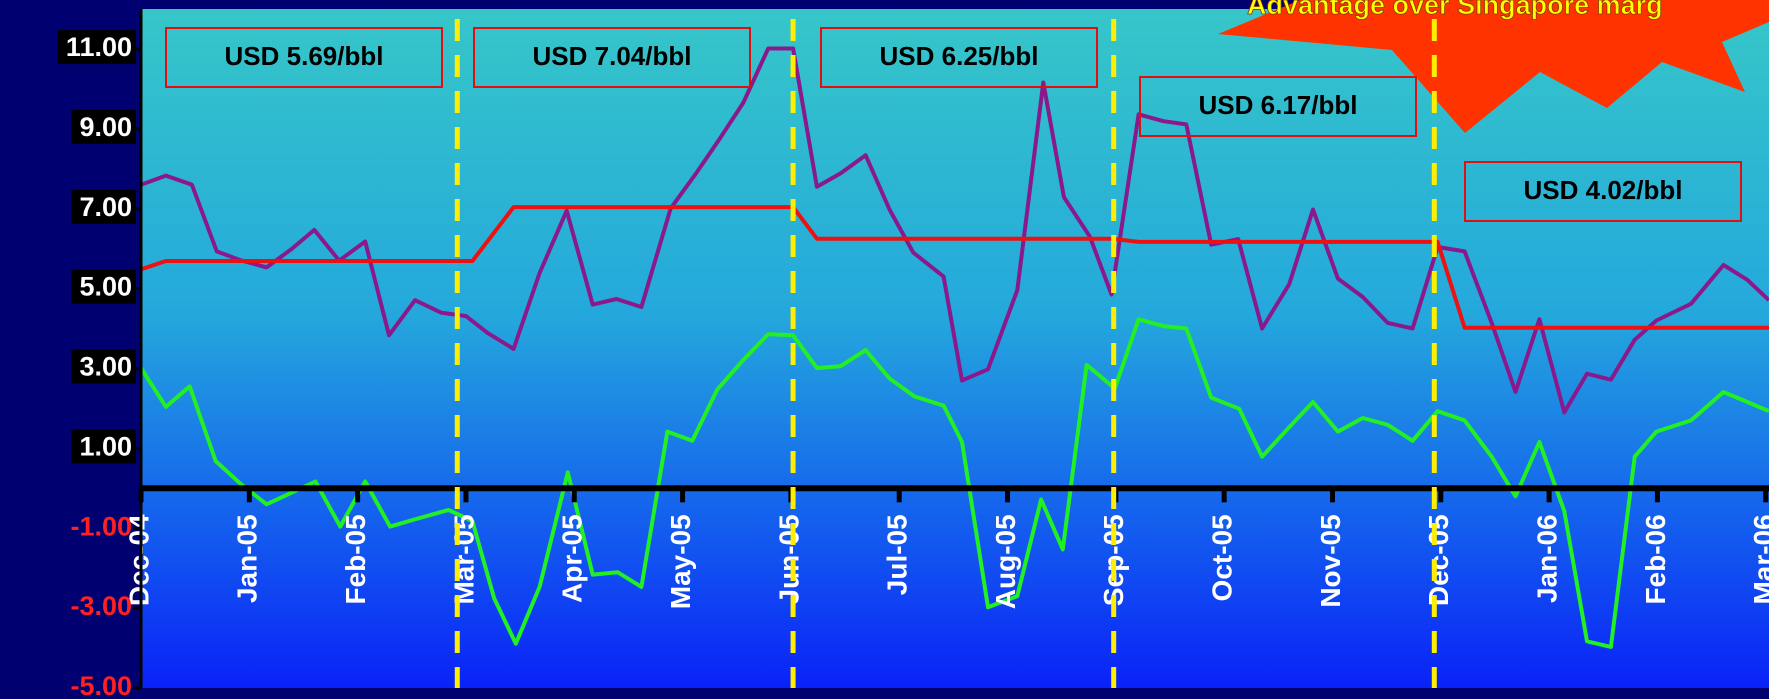  What do you see at coordinates (1438, 560) in the screenshot?
I see `x-tick-label: Dec-05` at bounding box center [1438, 560].